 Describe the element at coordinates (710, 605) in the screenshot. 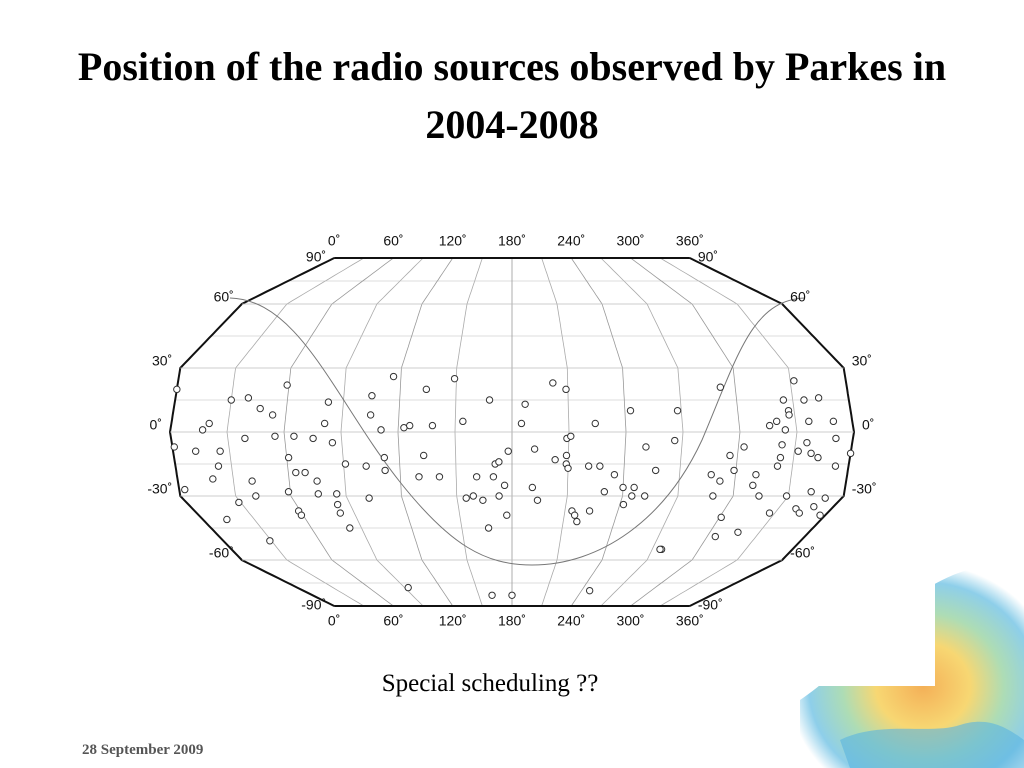

I see `y-tick-label-right: -90˚` at that location.